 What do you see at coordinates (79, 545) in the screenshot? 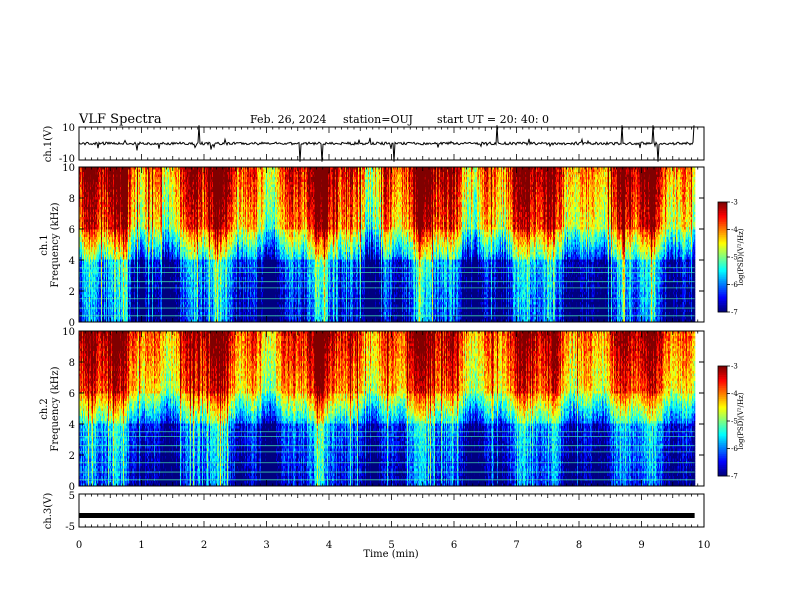
I see `time-tick-label: 0` at bounding box center [79, 545].